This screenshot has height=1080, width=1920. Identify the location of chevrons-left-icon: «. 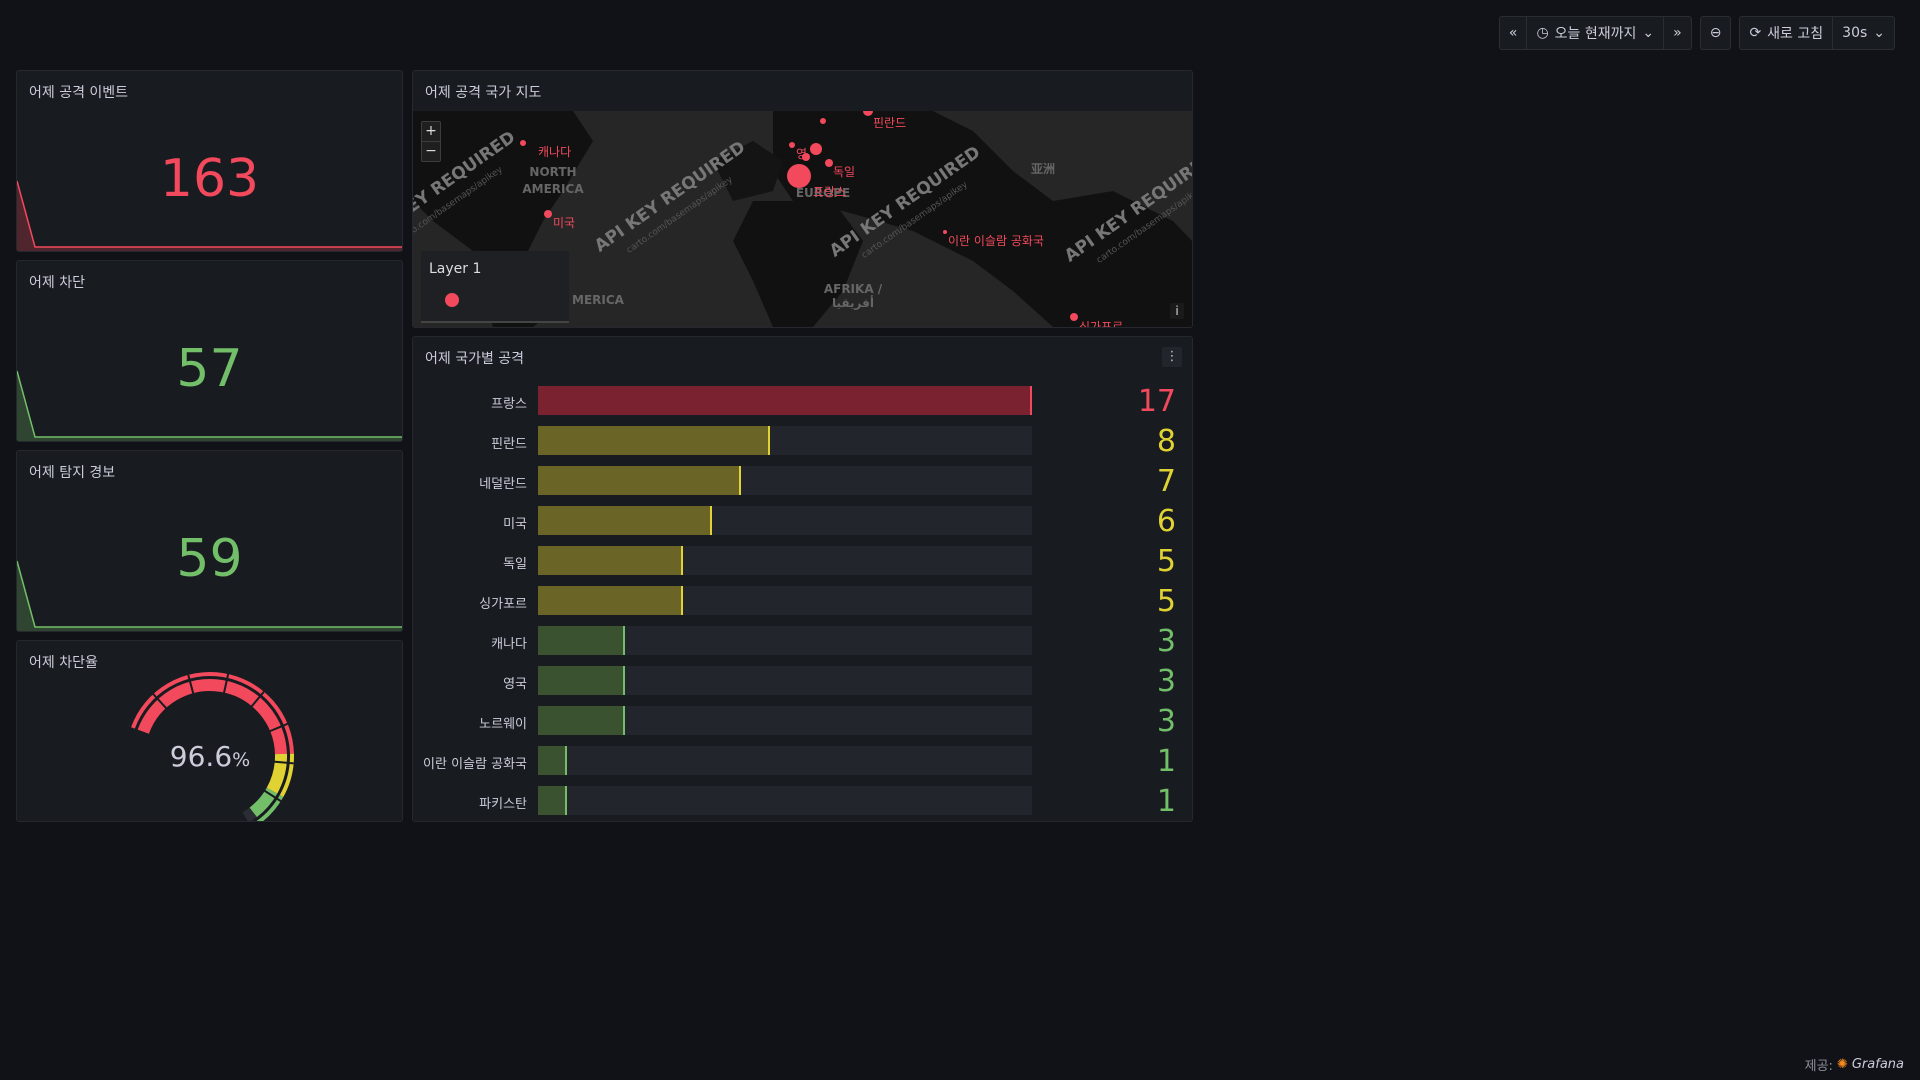
(1513, 33).